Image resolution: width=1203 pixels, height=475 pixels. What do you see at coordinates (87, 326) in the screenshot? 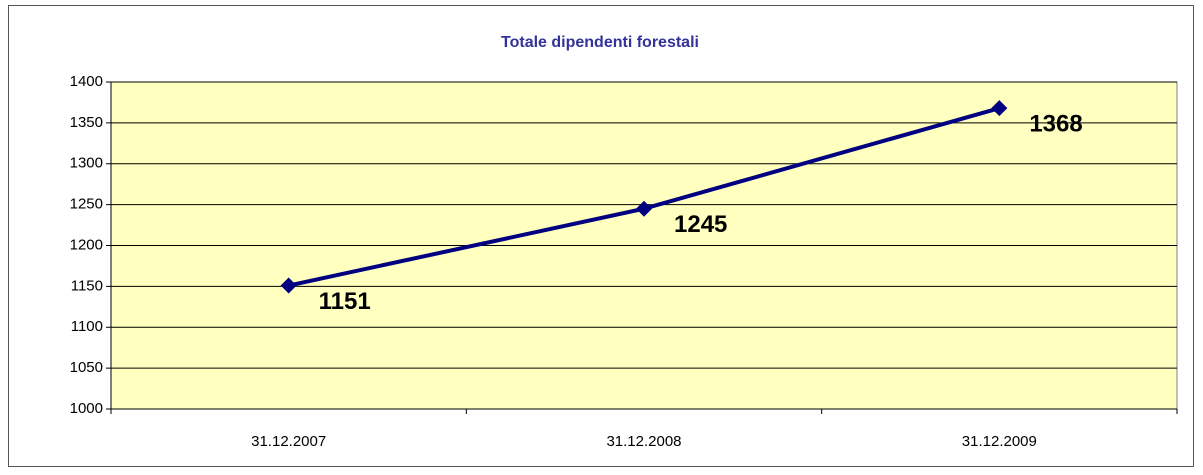
I see `y-tick-label: 1100` at bounding box center [87, 326].